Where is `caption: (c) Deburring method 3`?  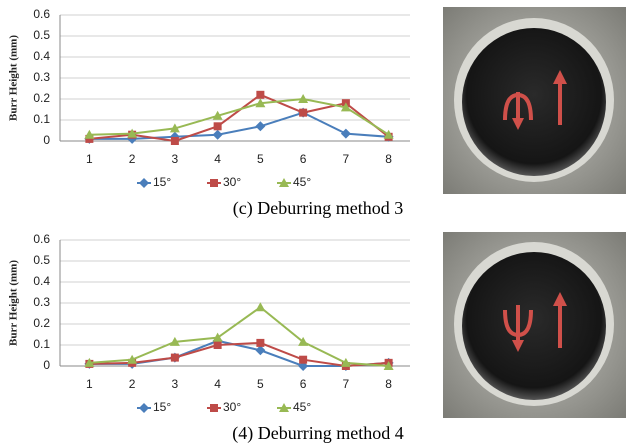 caption: (c) Deburring method 3 is located at coordinates (318, 208).